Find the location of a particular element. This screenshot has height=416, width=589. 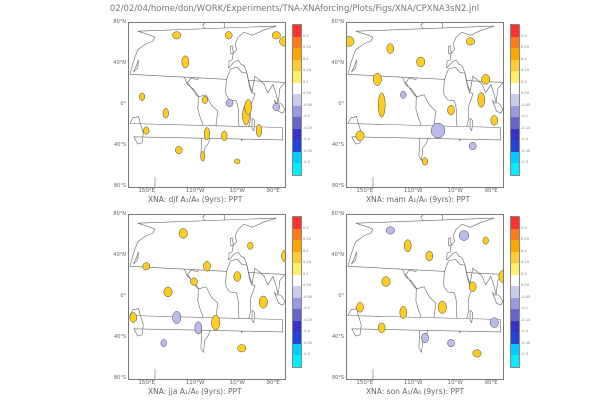

colorbar-tick-label: 0.2 is located at coordinates (524, 58).